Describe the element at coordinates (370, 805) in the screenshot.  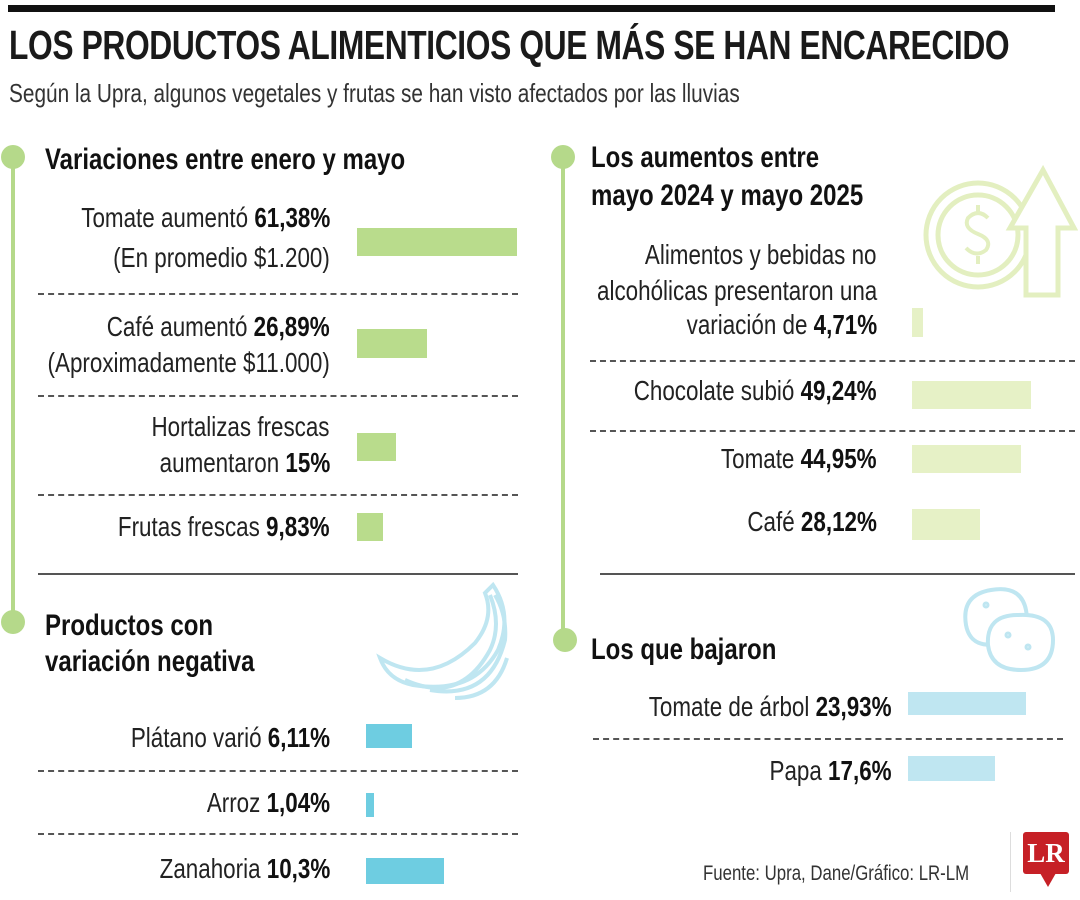
I see `bar-arroz` at that location.